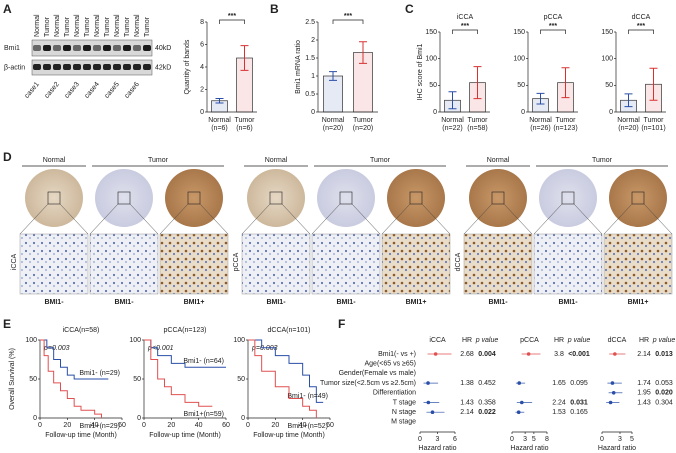 This screenshot has height=453, width=676. What do you see at coordinates (579, 354) in the screenshot?
I see `p-value: <0.001` at bounding box center [579, 354].